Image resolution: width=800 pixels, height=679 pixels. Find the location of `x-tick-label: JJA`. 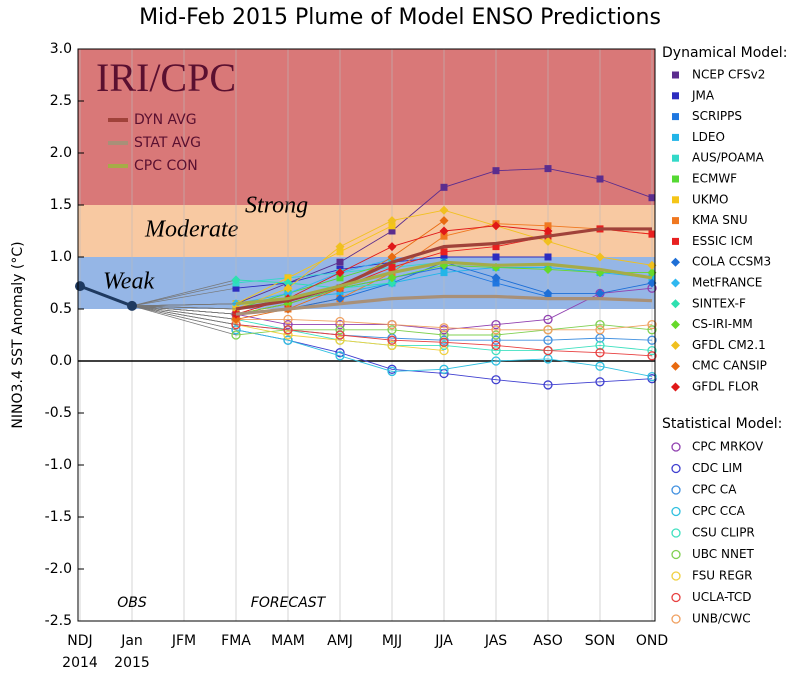

x-tick-label: JJA is located at coordinates (443, 641).